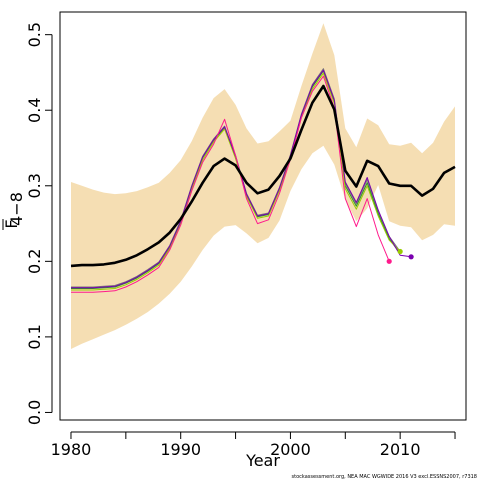 Image resolution: width=480 pixels, height=480 pixels. I want to click on y-tick-label: 0.2, so click(34, 261).